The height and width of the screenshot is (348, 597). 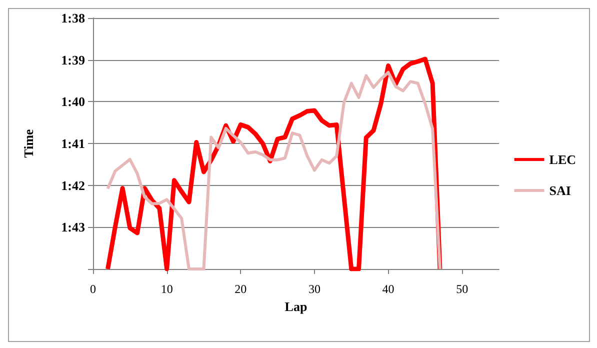 What do you see at coordinates (73, 143) in the screenshot?
I see `y-tick-label: 1:41` at bounding box center [73, 143].